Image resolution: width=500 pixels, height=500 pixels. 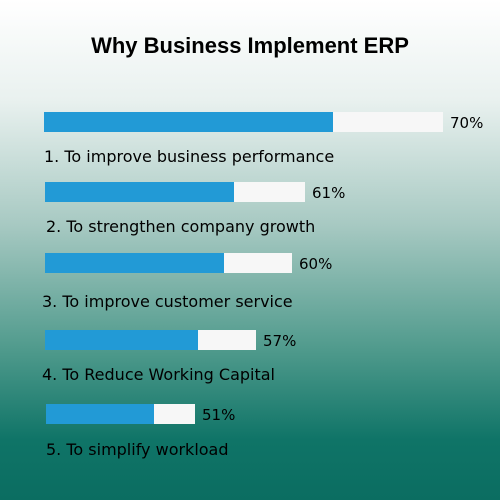 I want to click on bar-value-label: 60%, so click(x=316, y=264).